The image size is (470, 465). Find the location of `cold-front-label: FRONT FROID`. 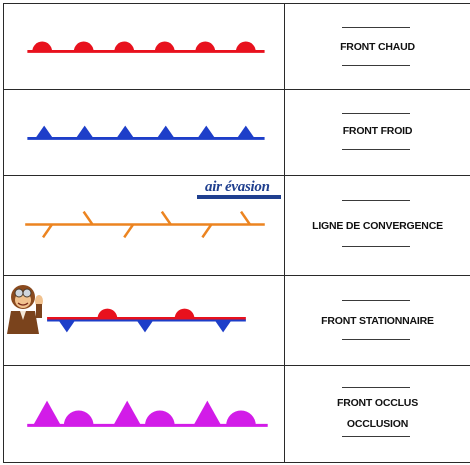

cold-front-label: FRONT FROID is located at coordinates (377, 131).